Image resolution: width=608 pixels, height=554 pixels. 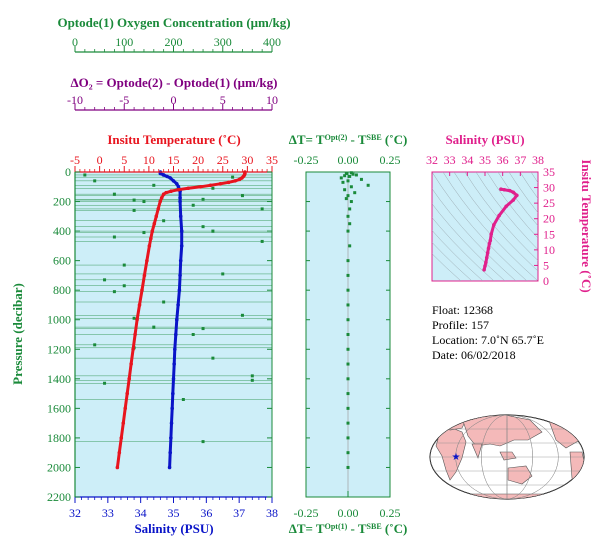 What do you see at coordinates (546, 265) in the screenshot?
I see `ts-y-tick-label: 5` at bounding box center [546, 265].